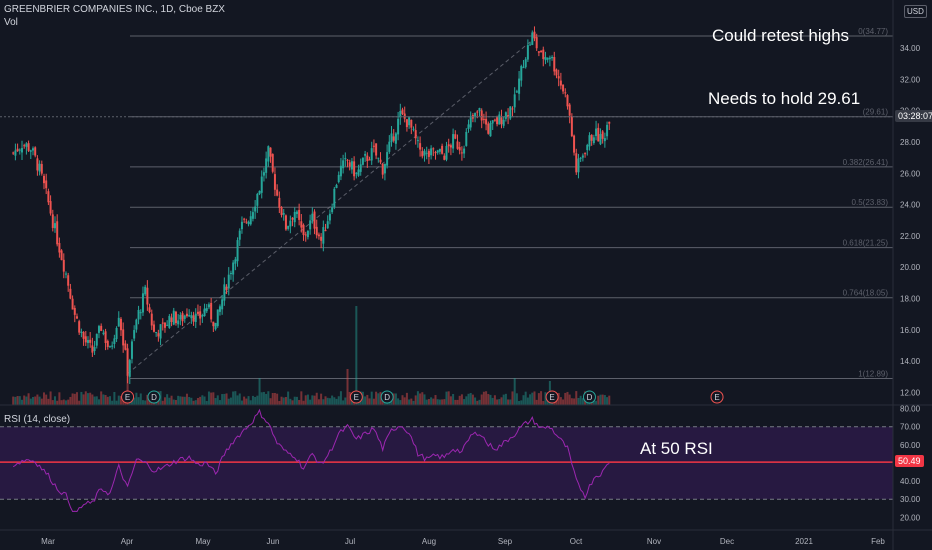 This screenshot has width=932, height=550. Describe the element at coordinates (915, 11) in the screenshot. I see `currency-badge: USD` at that location.